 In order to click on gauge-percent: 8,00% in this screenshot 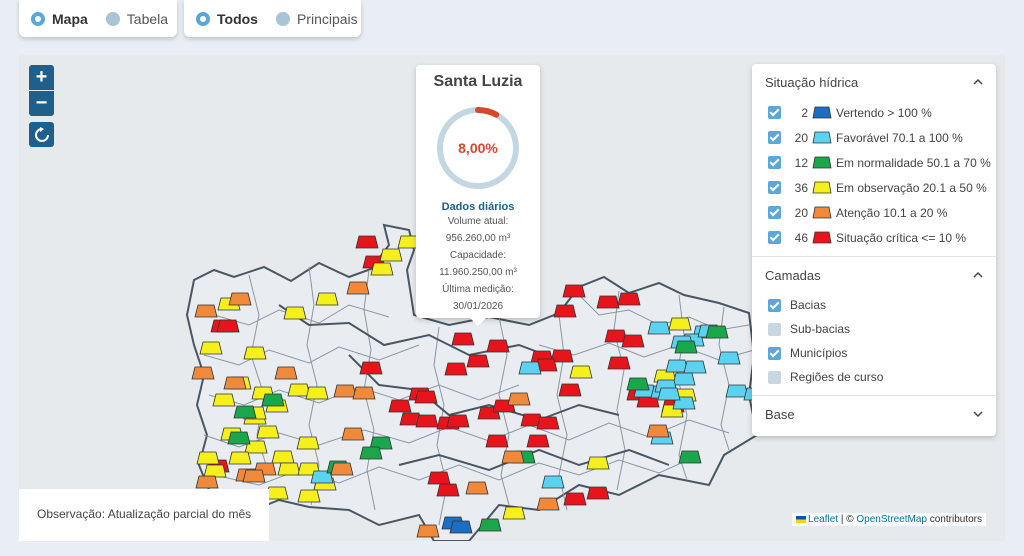, I will do `click(478, 148)`.